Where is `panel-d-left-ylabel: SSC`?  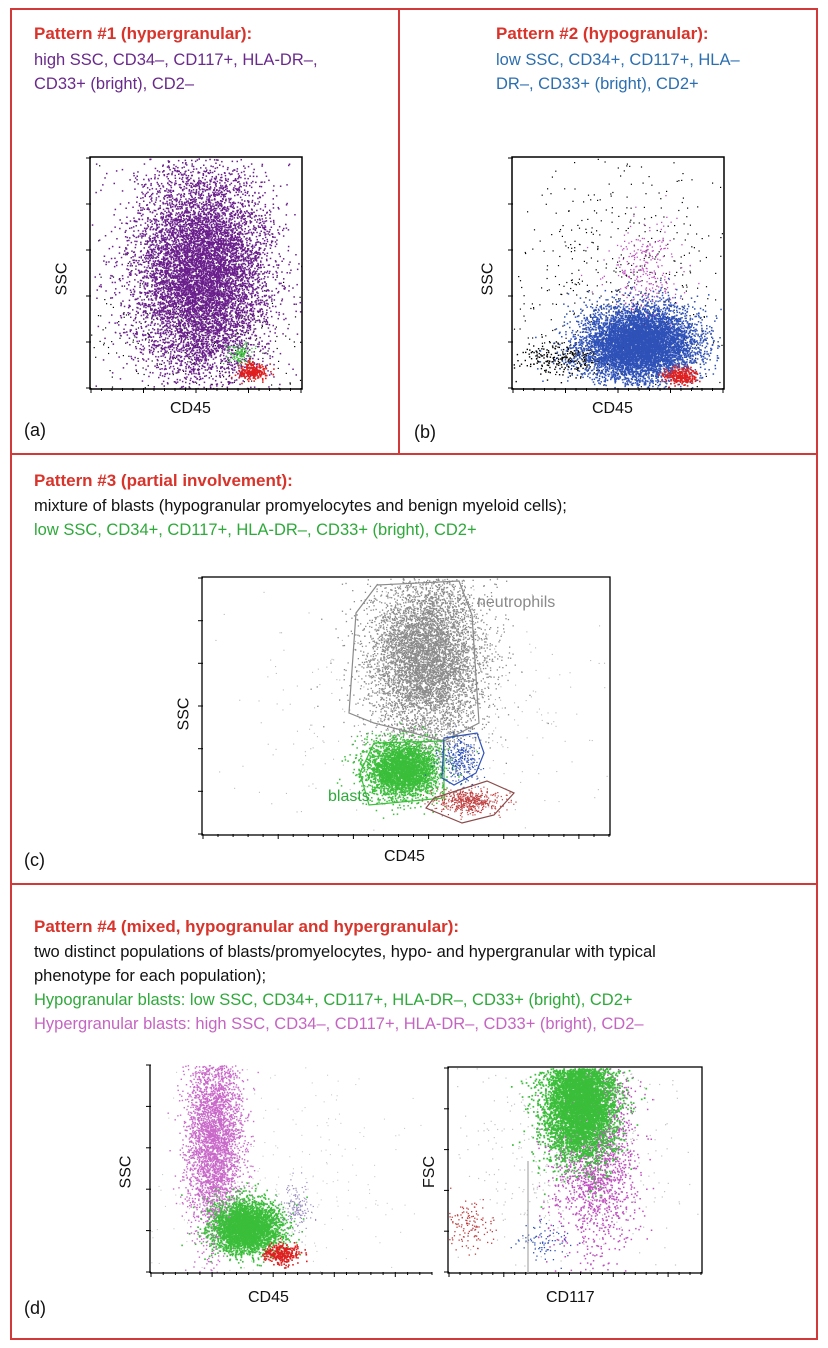
panel-d-left-ylabel: SSC is located at coordinates (126, 1172).